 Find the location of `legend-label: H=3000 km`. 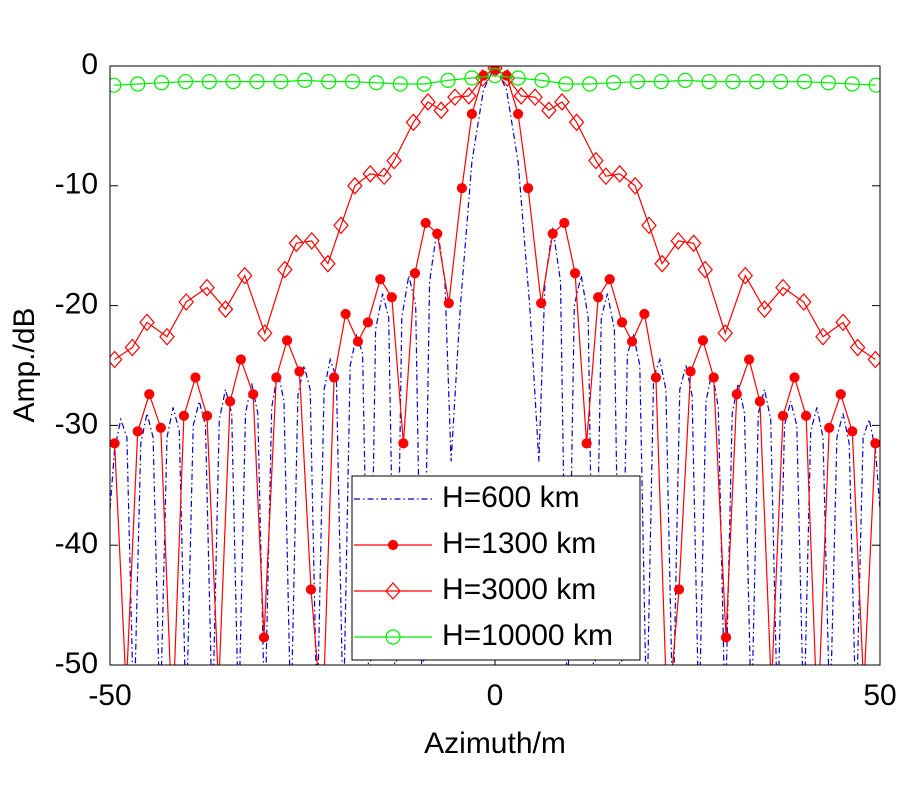

legend-label: H=3000 km is located at coordinates (519, 589).